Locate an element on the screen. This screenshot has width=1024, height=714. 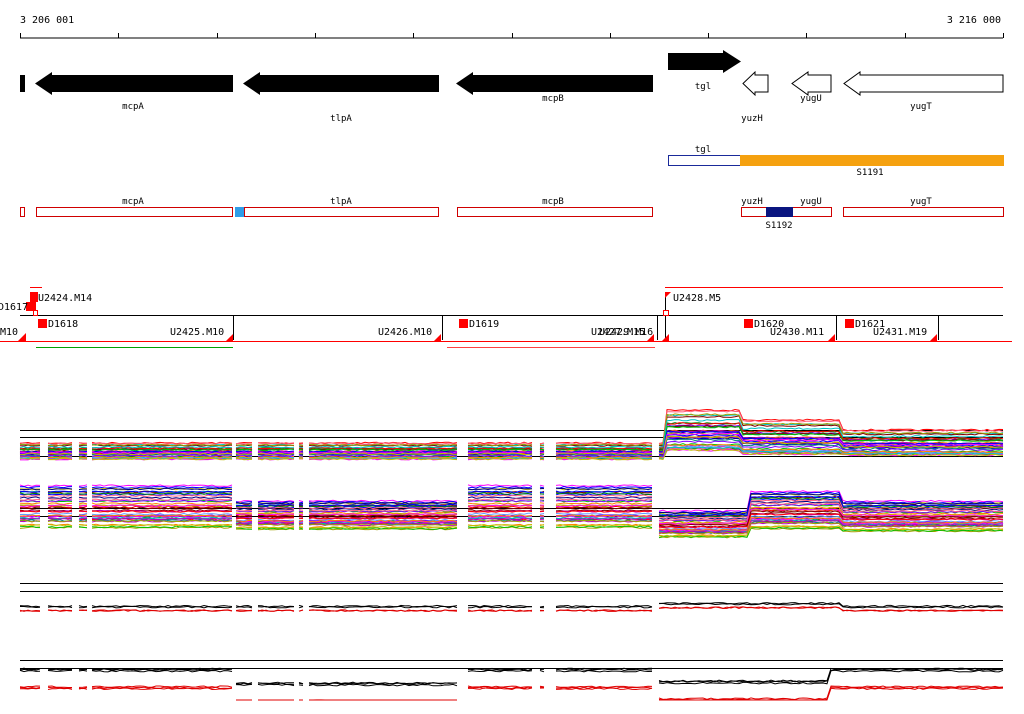
feature-box-mcpA is located at coordinates (134, 212).